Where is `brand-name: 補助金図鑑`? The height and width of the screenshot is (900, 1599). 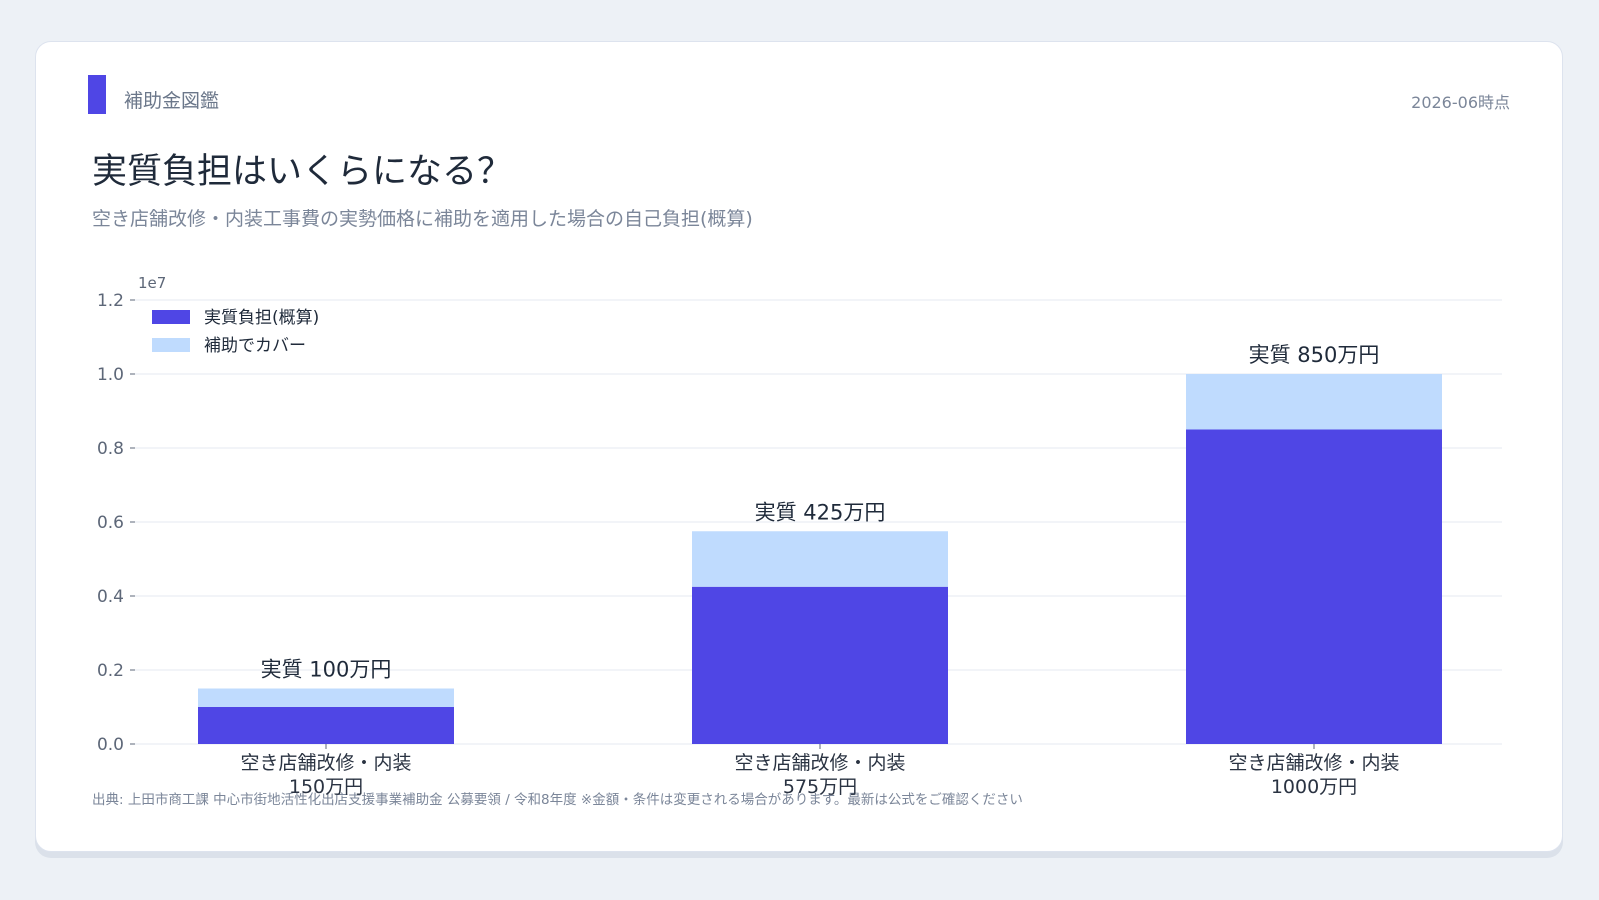
brand-name: 補助金図鑑 is located at coordinates (172, 101).